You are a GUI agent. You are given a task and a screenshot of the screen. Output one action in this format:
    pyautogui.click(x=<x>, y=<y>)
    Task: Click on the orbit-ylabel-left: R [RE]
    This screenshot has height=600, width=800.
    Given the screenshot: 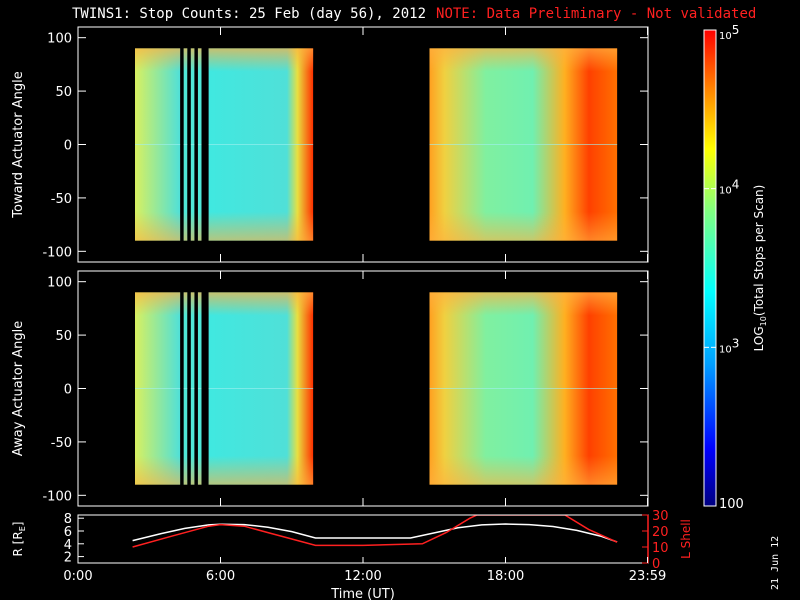 What is the action you would take?
    pyautogui.click(x=19, y=539)
    